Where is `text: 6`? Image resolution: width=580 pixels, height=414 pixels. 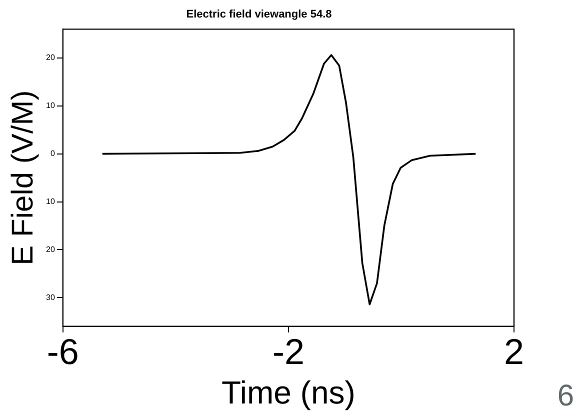 text: 6 is located at coordinates (565, 395).